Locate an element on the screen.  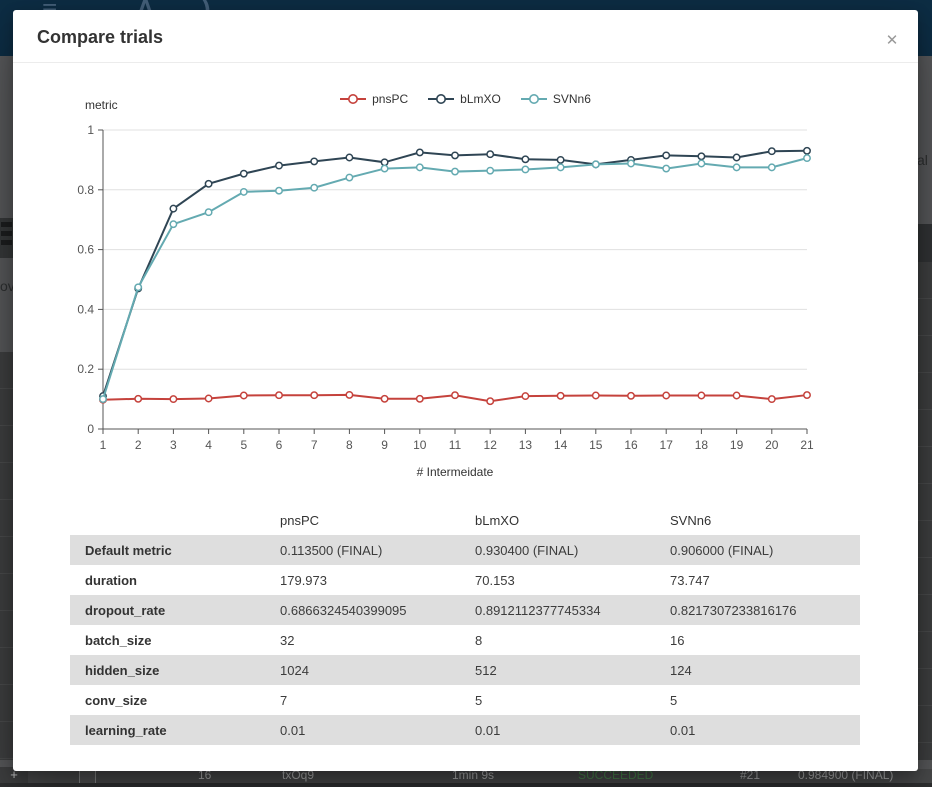
legend-label: SVNn6 is located at coordinates (571, 99).